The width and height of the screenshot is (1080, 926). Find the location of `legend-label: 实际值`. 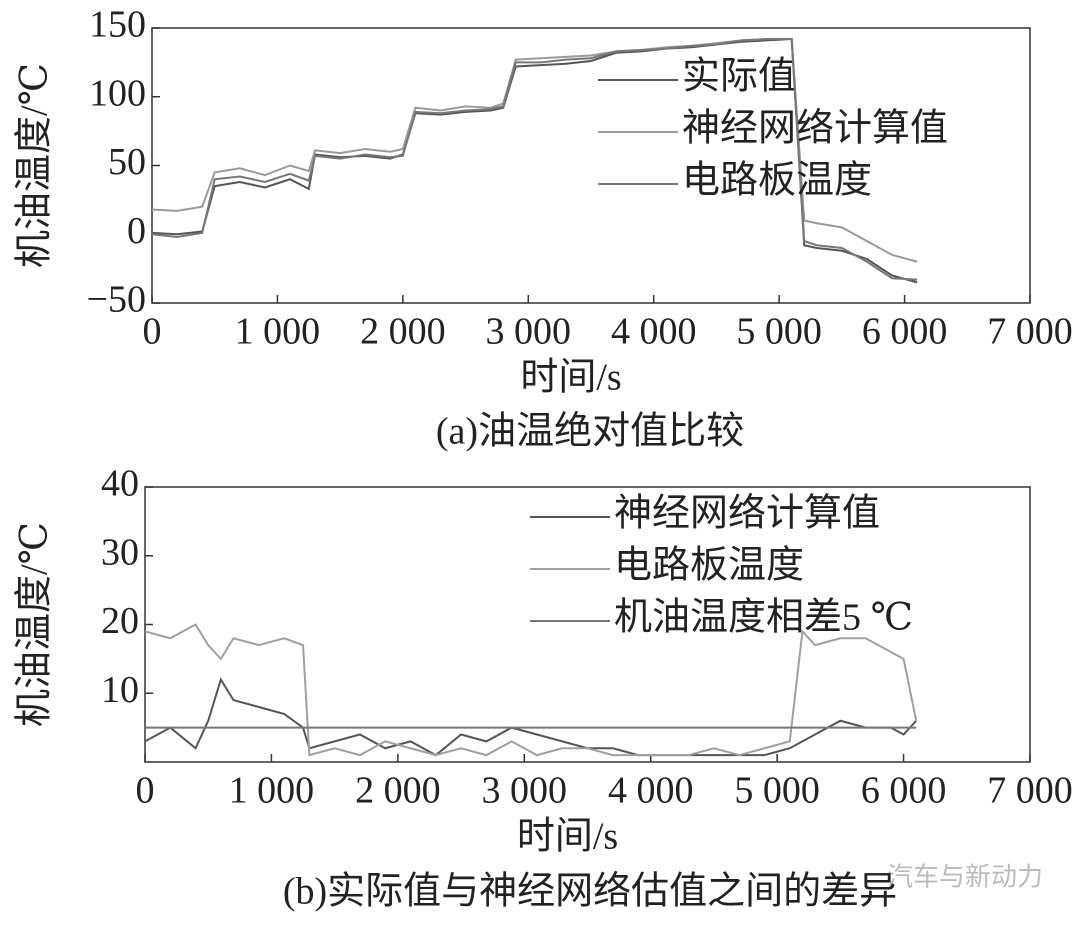

legend-label: 实际值 is located at coordinates (739, 77).